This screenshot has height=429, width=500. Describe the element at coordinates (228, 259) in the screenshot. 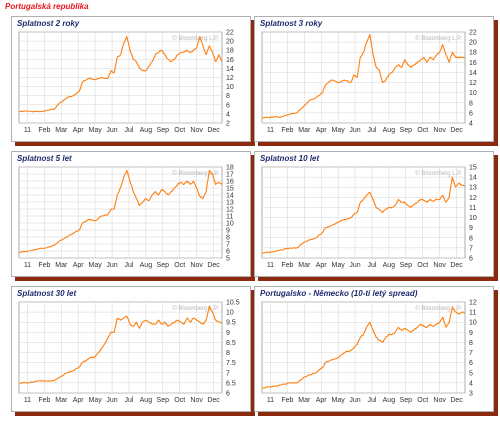

I see `y-tick-label: 5` at that location.